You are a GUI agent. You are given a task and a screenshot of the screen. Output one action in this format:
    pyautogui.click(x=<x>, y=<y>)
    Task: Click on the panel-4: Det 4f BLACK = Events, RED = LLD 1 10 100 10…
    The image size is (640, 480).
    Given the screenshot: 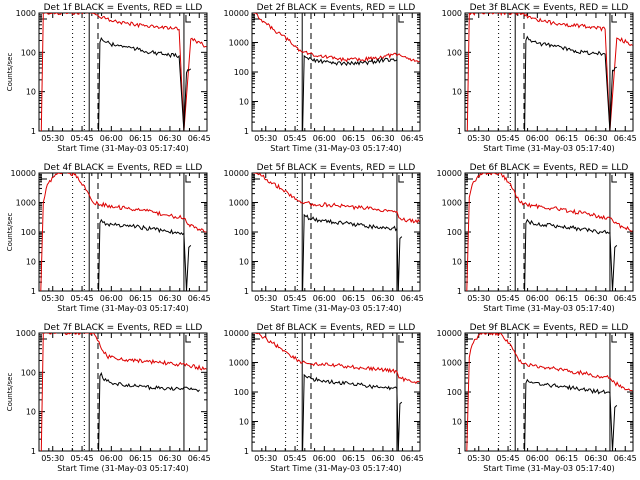 What is the action you would take?
    pyautogui.click(x=108, y=238)
    